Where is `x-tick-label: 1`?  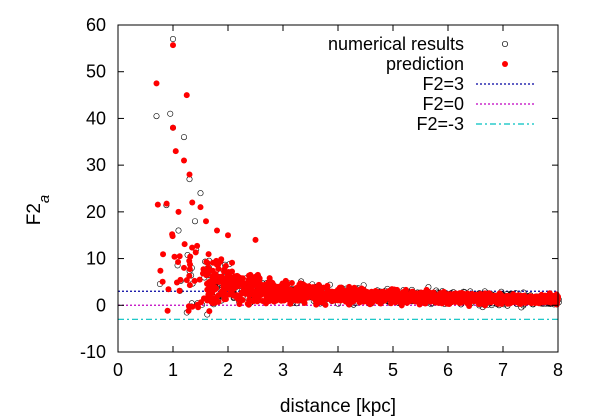
x-tick-label: 1 is located at coordinates (173, 370).